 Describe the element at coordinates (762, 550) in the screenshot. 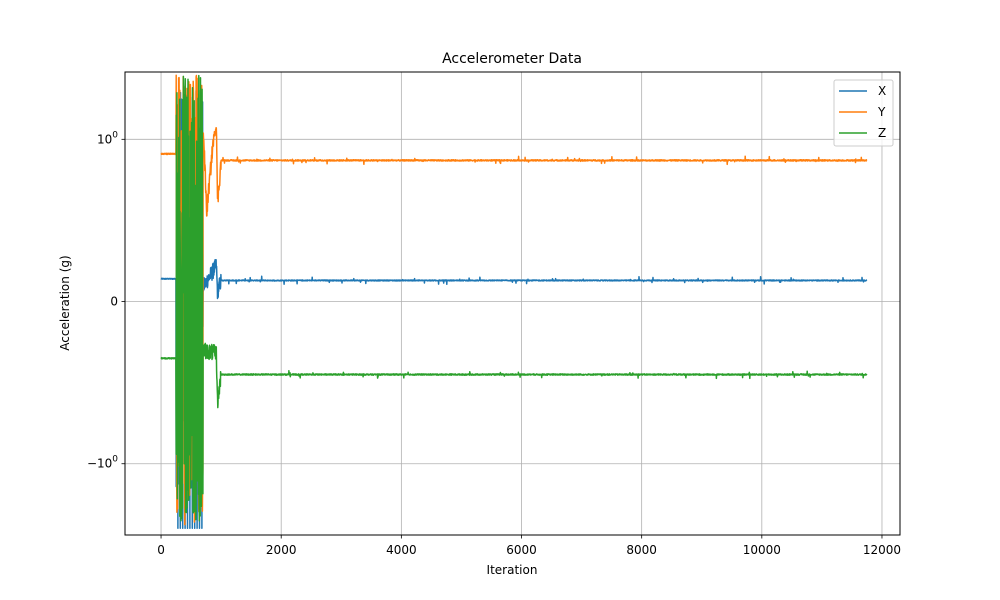

I see `x-tick-label: 10000` at that location.